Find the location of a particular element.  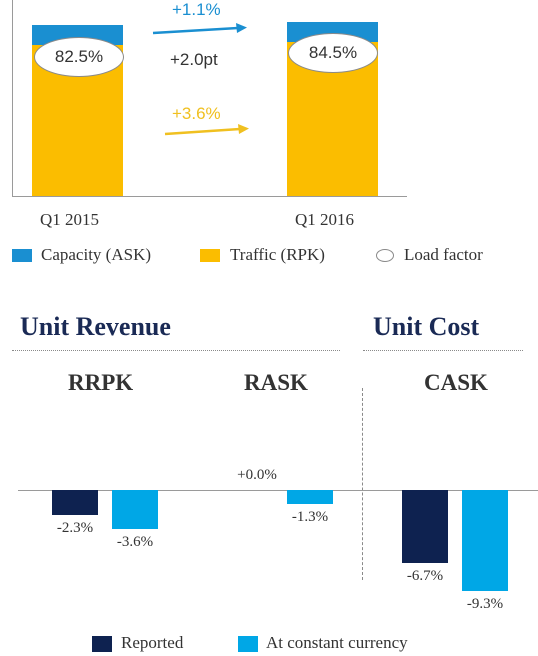

top-legend: Capacity (ASK) Traffic (RPK) Load factor is located at coordinates (269, 257).